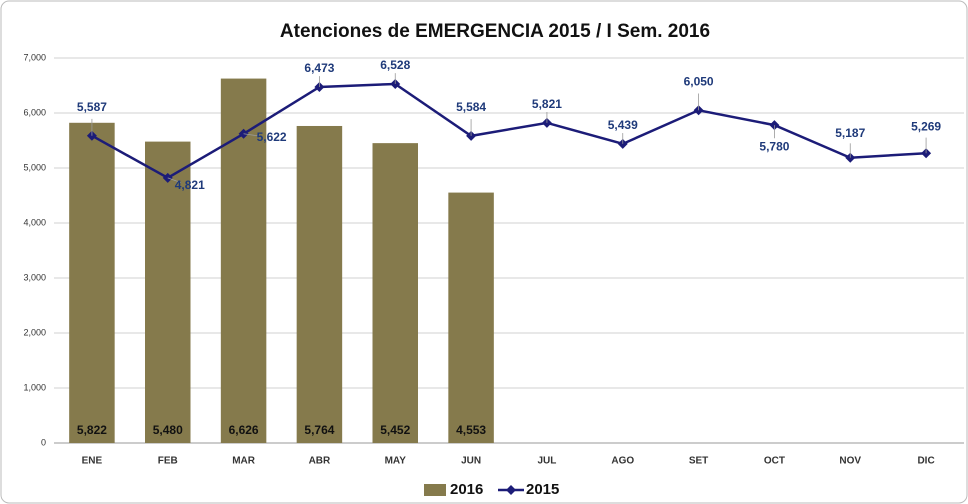  Describe the element at coordinates (698, 461) in the screenshot. I see `x-tick-label: SET` at that location.